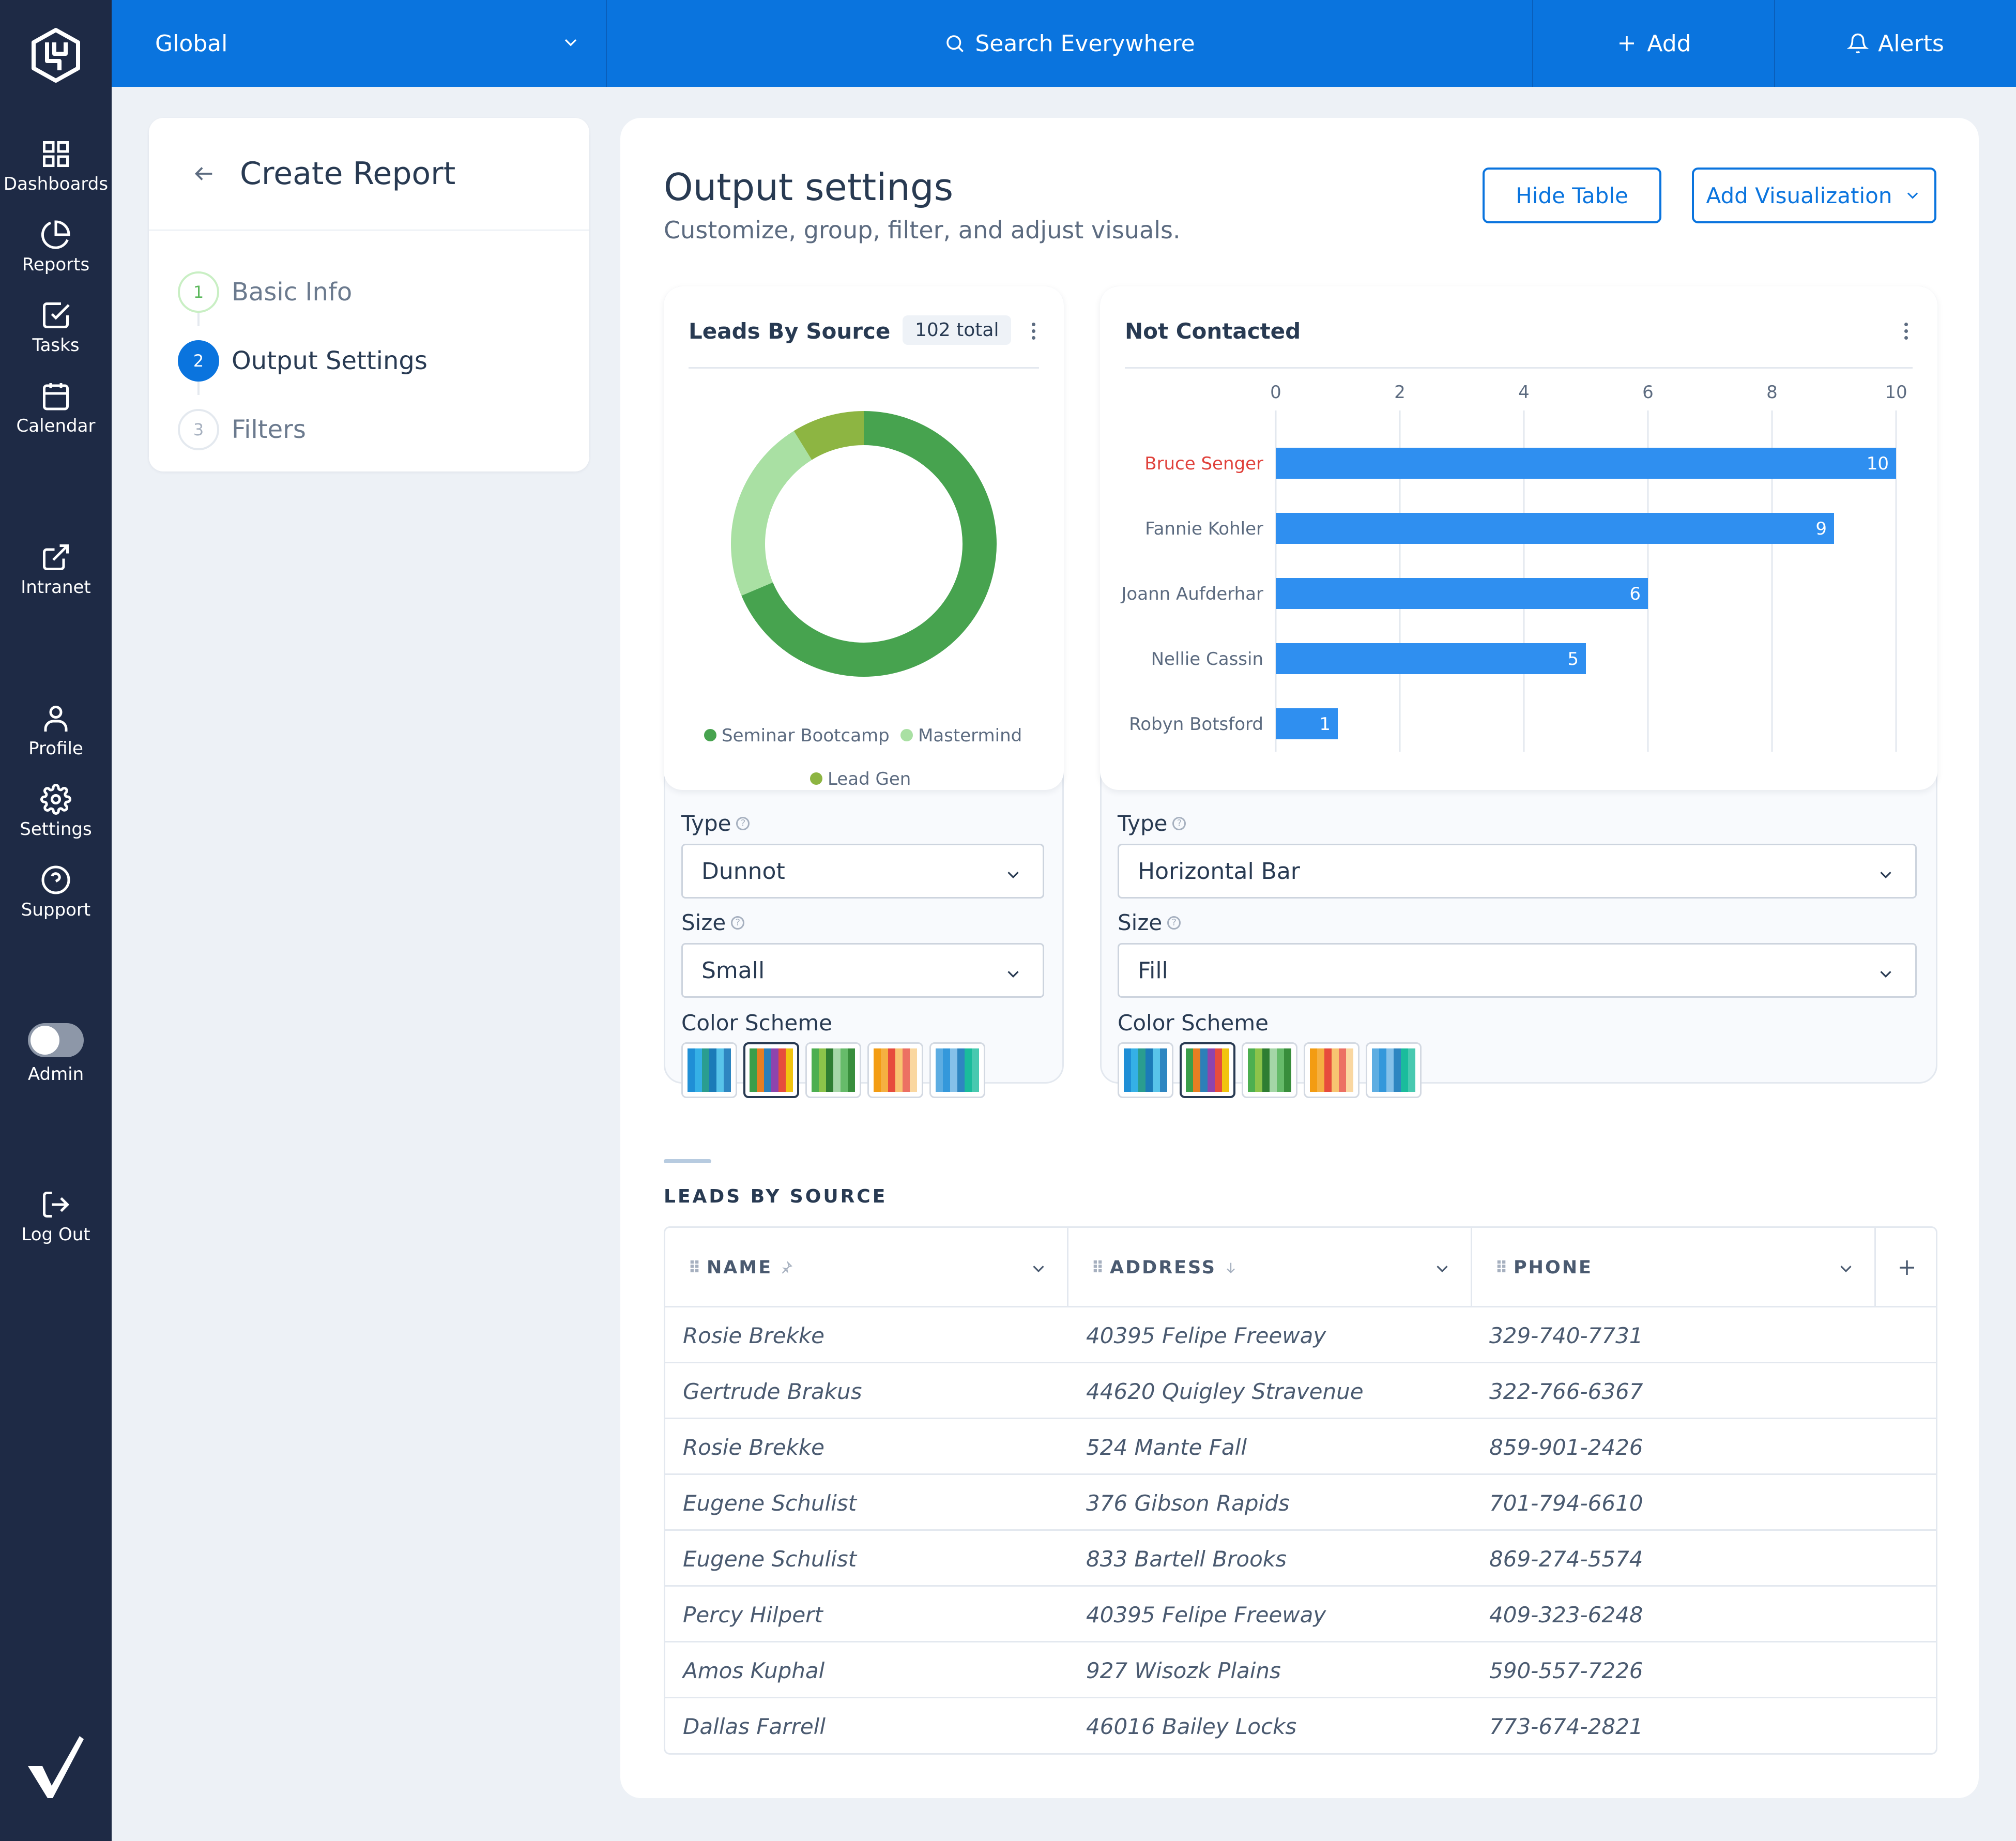 This screenshot has width=2016, height=1841. What do you see at coordinates (1196, 724) in the screenshot?
I see `y-category-label: Robyn Botsford` at bounding box center [1196, 724].